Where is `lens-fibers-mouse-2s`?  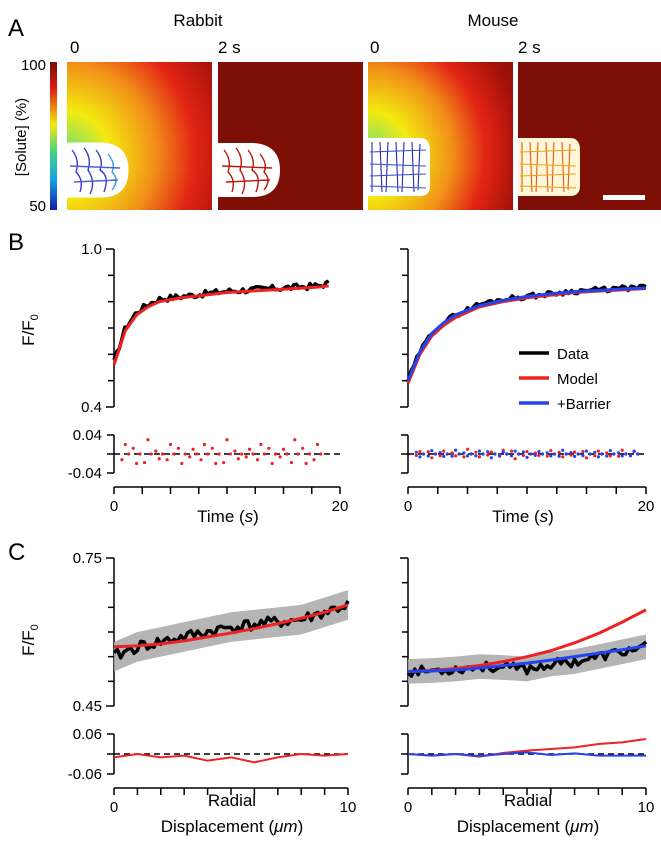
lens-fibers-mouse-2s is located at coordinates (548, 167).